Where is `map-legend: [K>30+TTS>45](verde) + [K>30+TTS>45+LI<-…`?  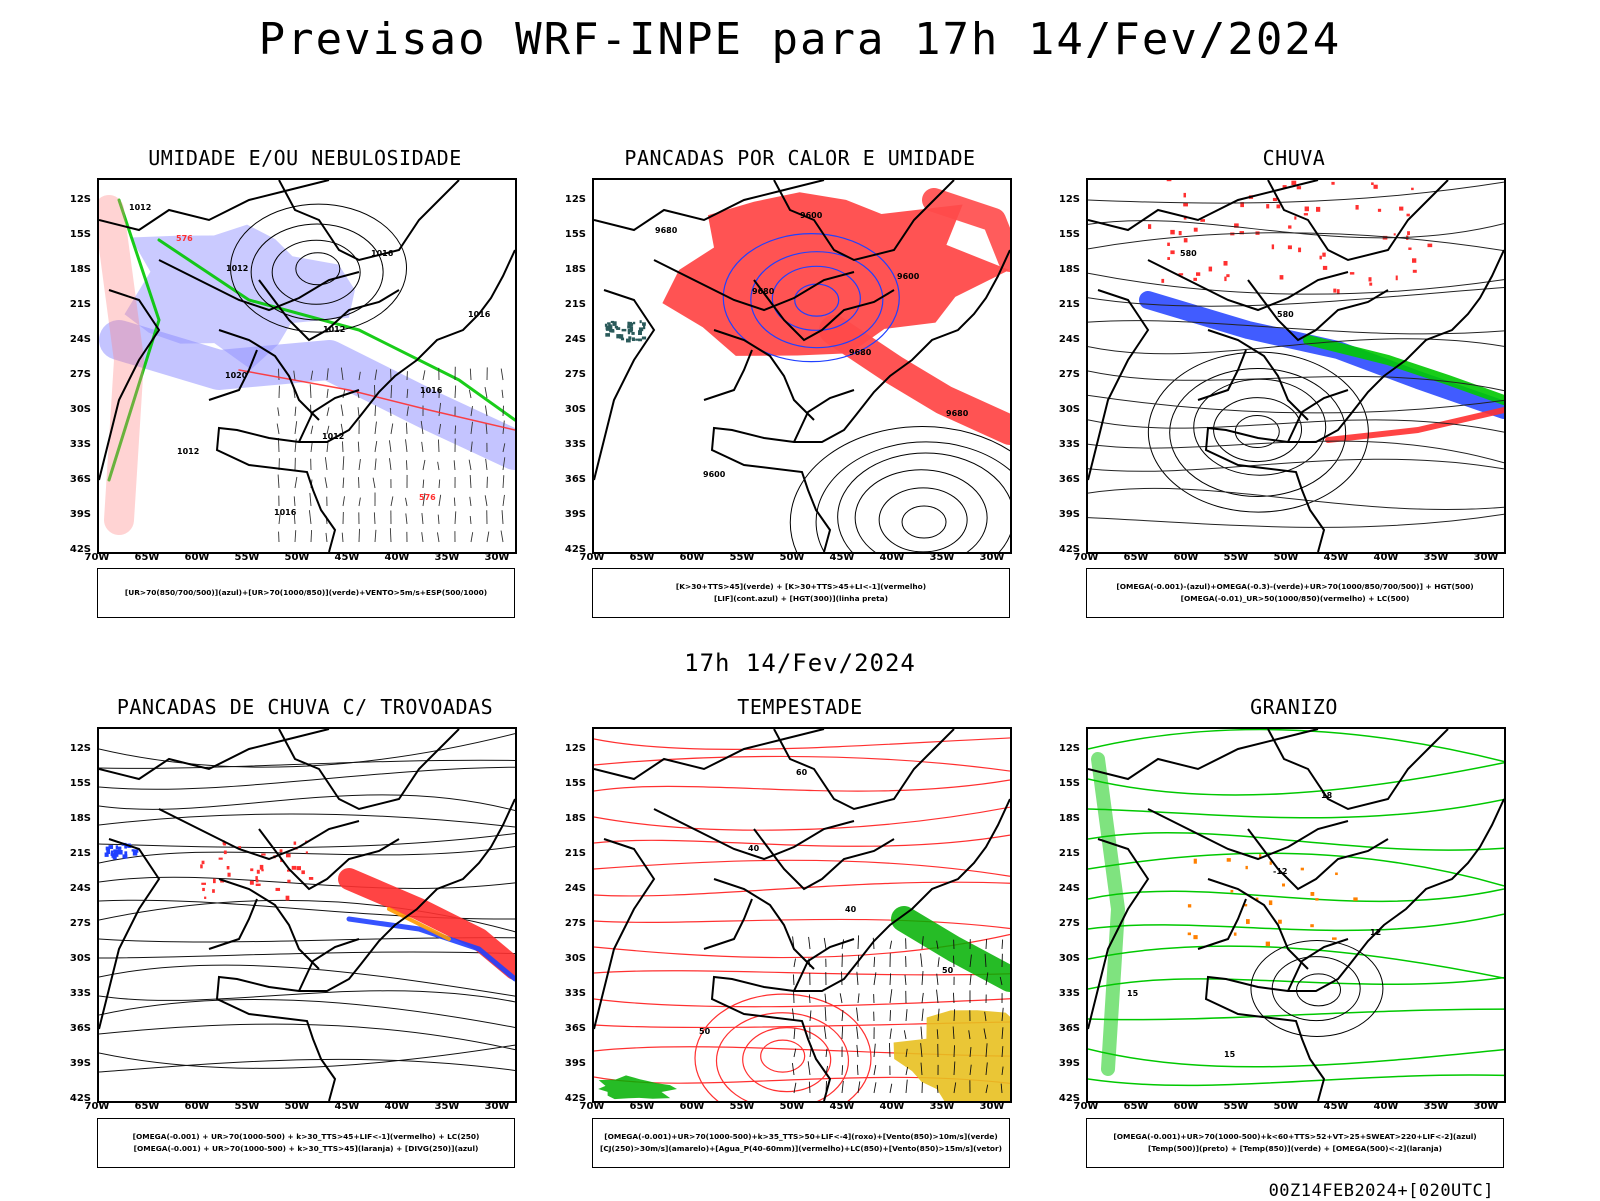 map-legend: [K>30+TTS>45](verde) + [K>30+TTS>45+LI<-… is located at coordinates (801, 593).